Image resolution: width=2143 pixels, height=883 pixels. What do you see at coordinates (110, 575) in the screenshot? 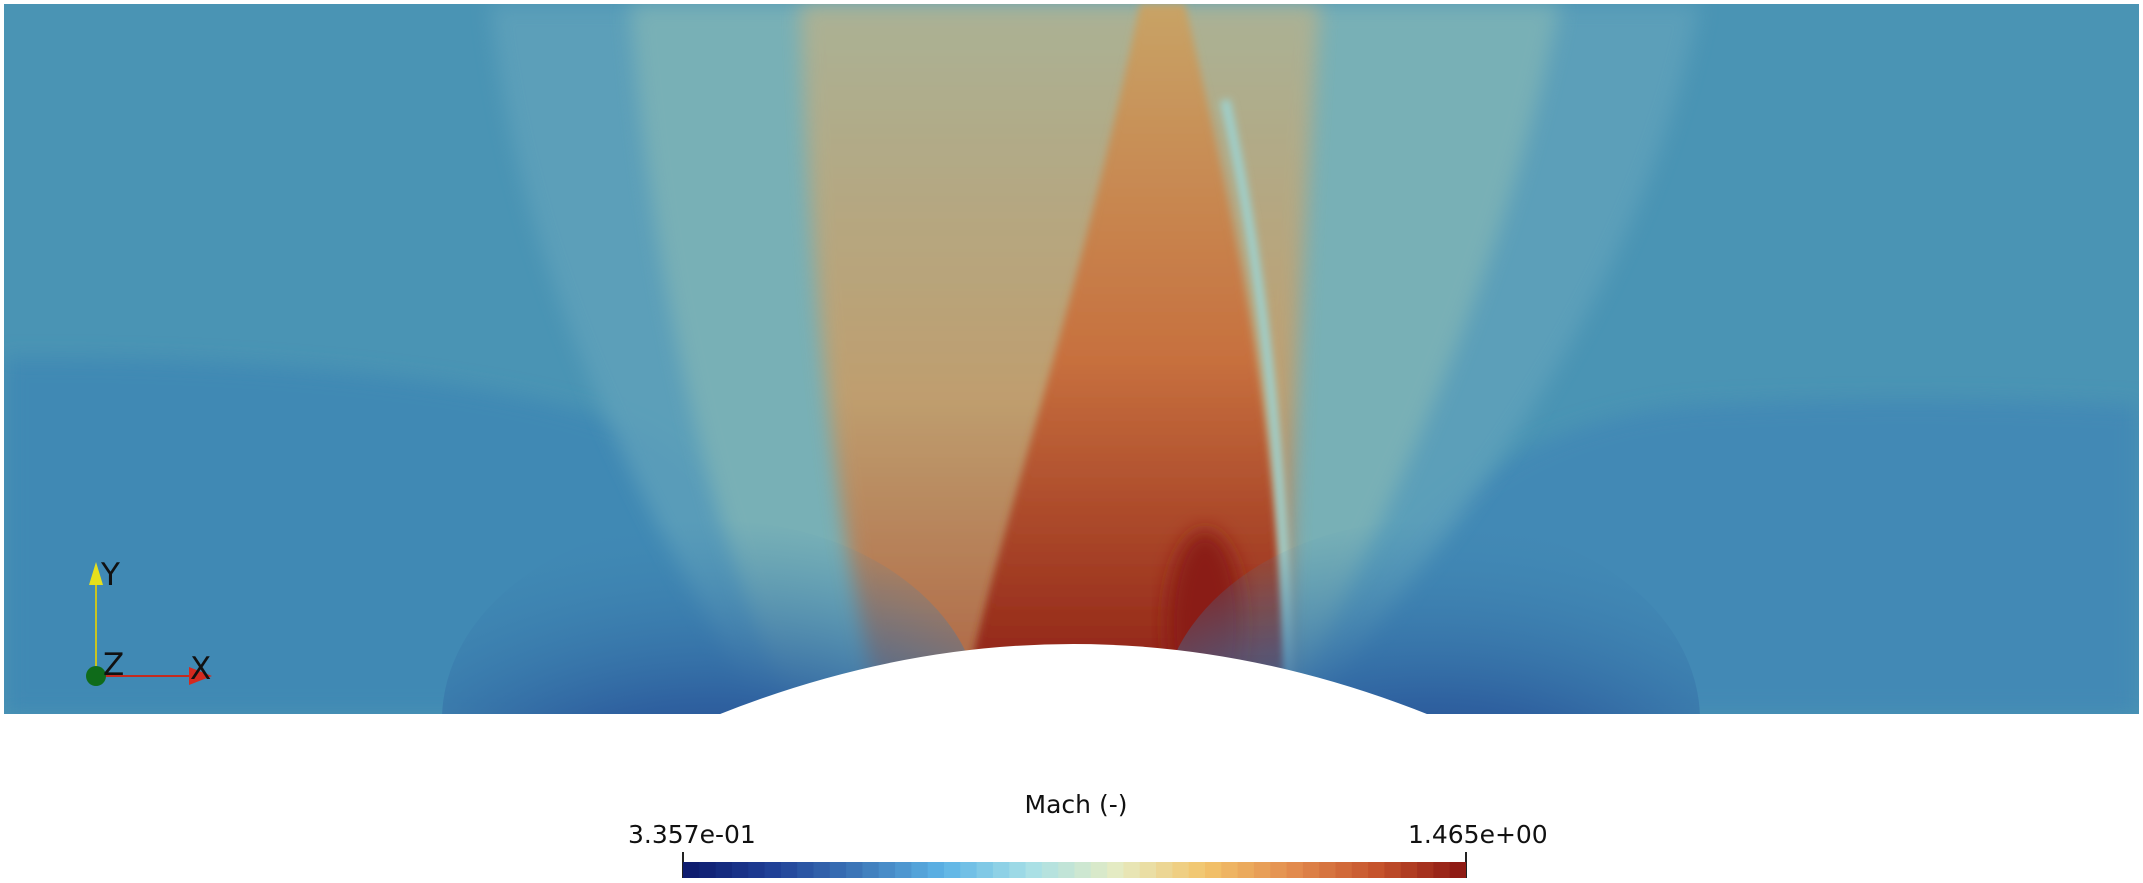
I see `axis-y-label: Y` at bounding box center [110, 575].